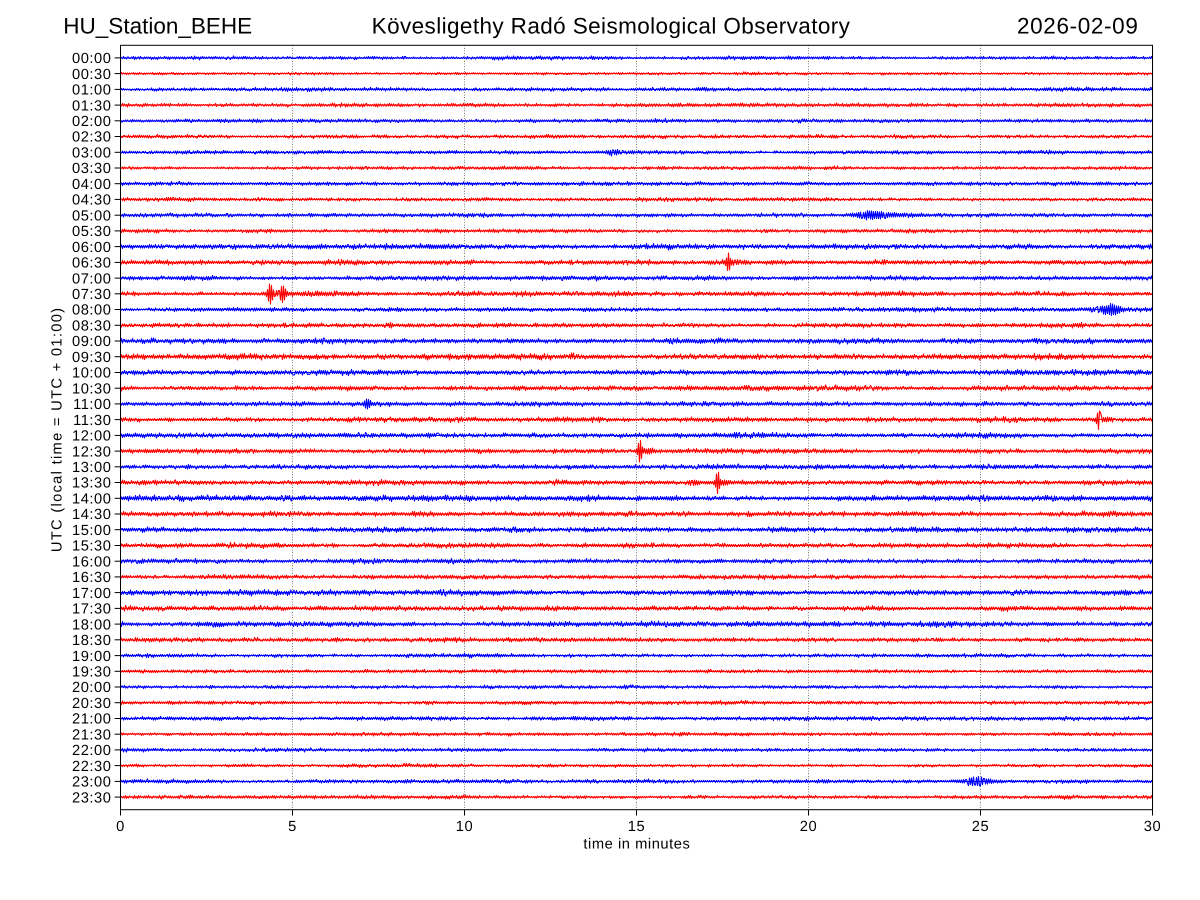  I want to click on svg-text: HU_Station_BEHE, so click(157, 26).